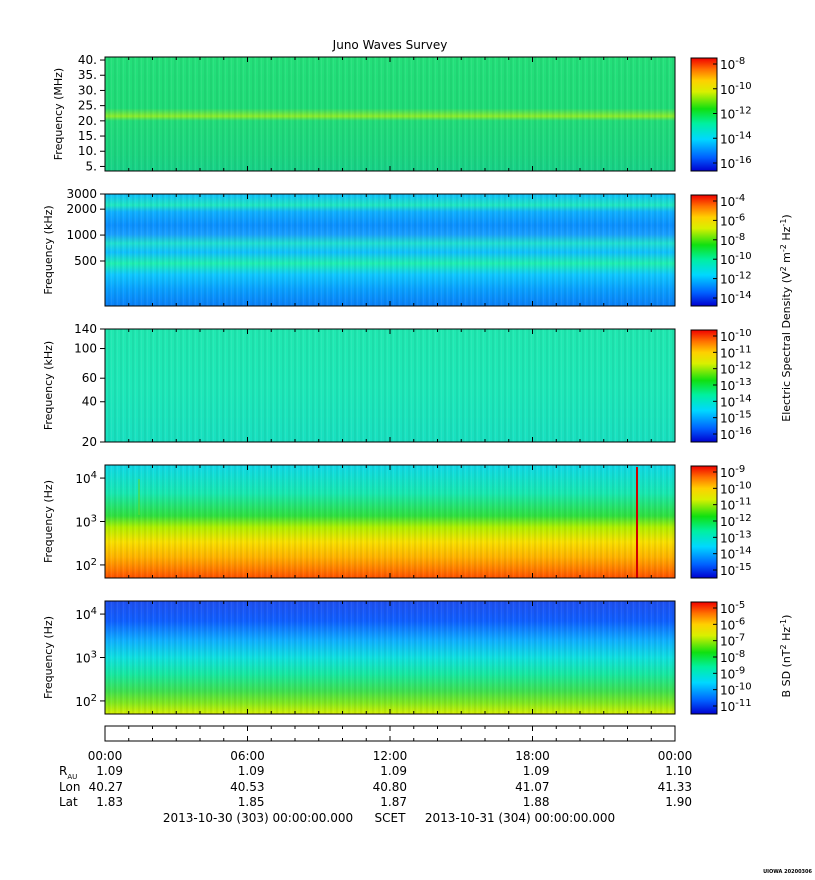  I want to click on y-axis-label: Frequency (MHz), so click(58, 114).